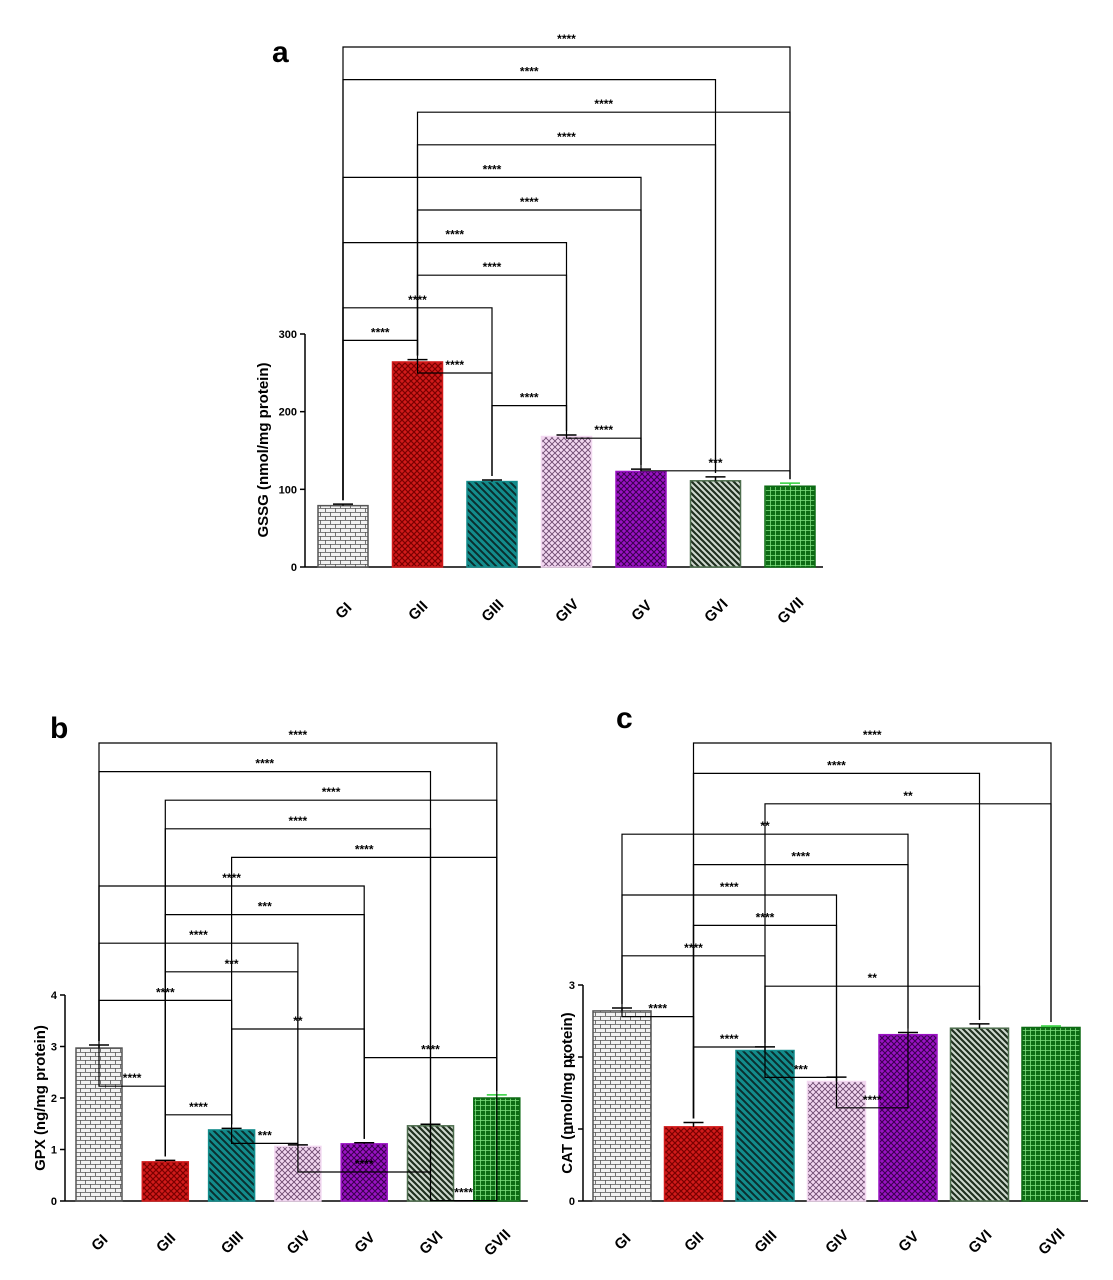 The height and width of the screenshot is (1280, 1113). Describe the element at coordinates (288, 335) in the screenshot. I see `y-tick-label: 300` at that location.